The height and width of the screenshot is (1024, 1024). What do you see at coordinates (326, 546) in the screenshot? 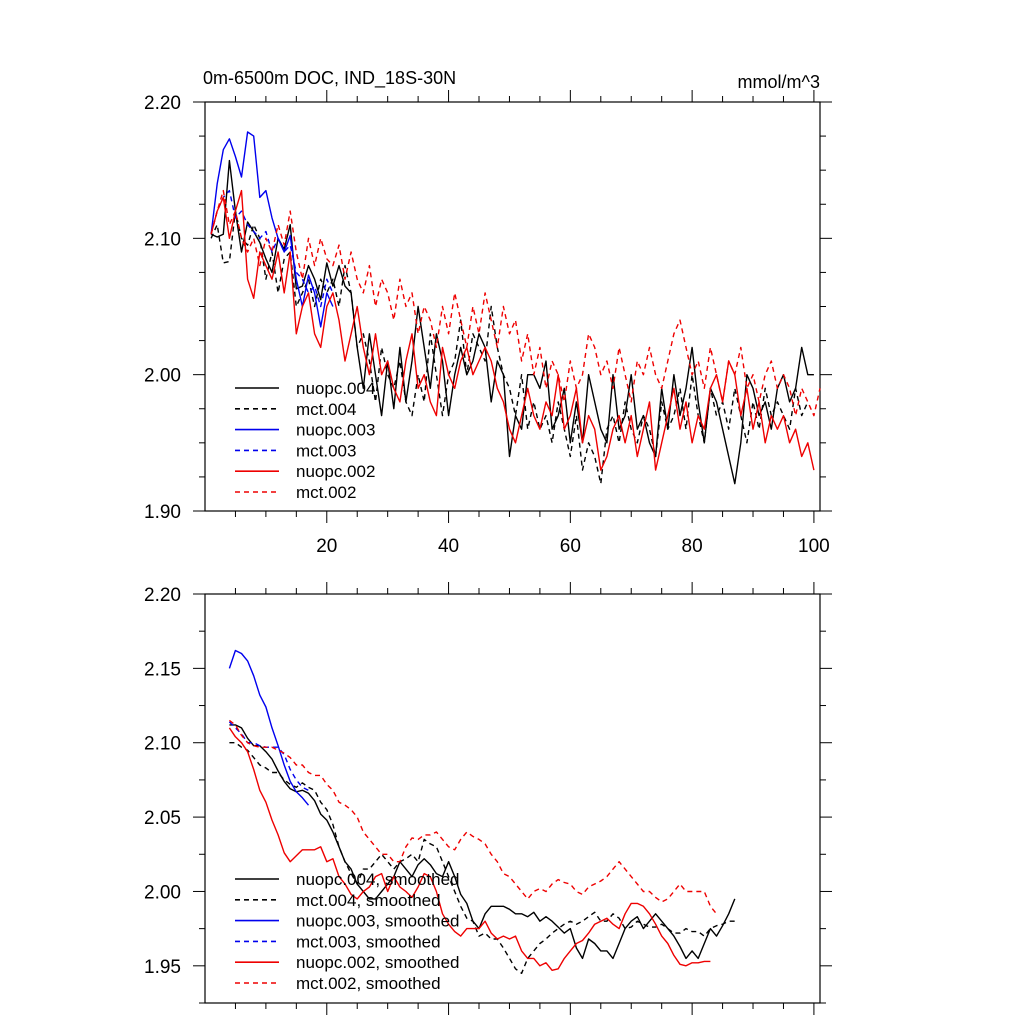
I see `x-tick-label: 20` at bounding box center [326, 546].